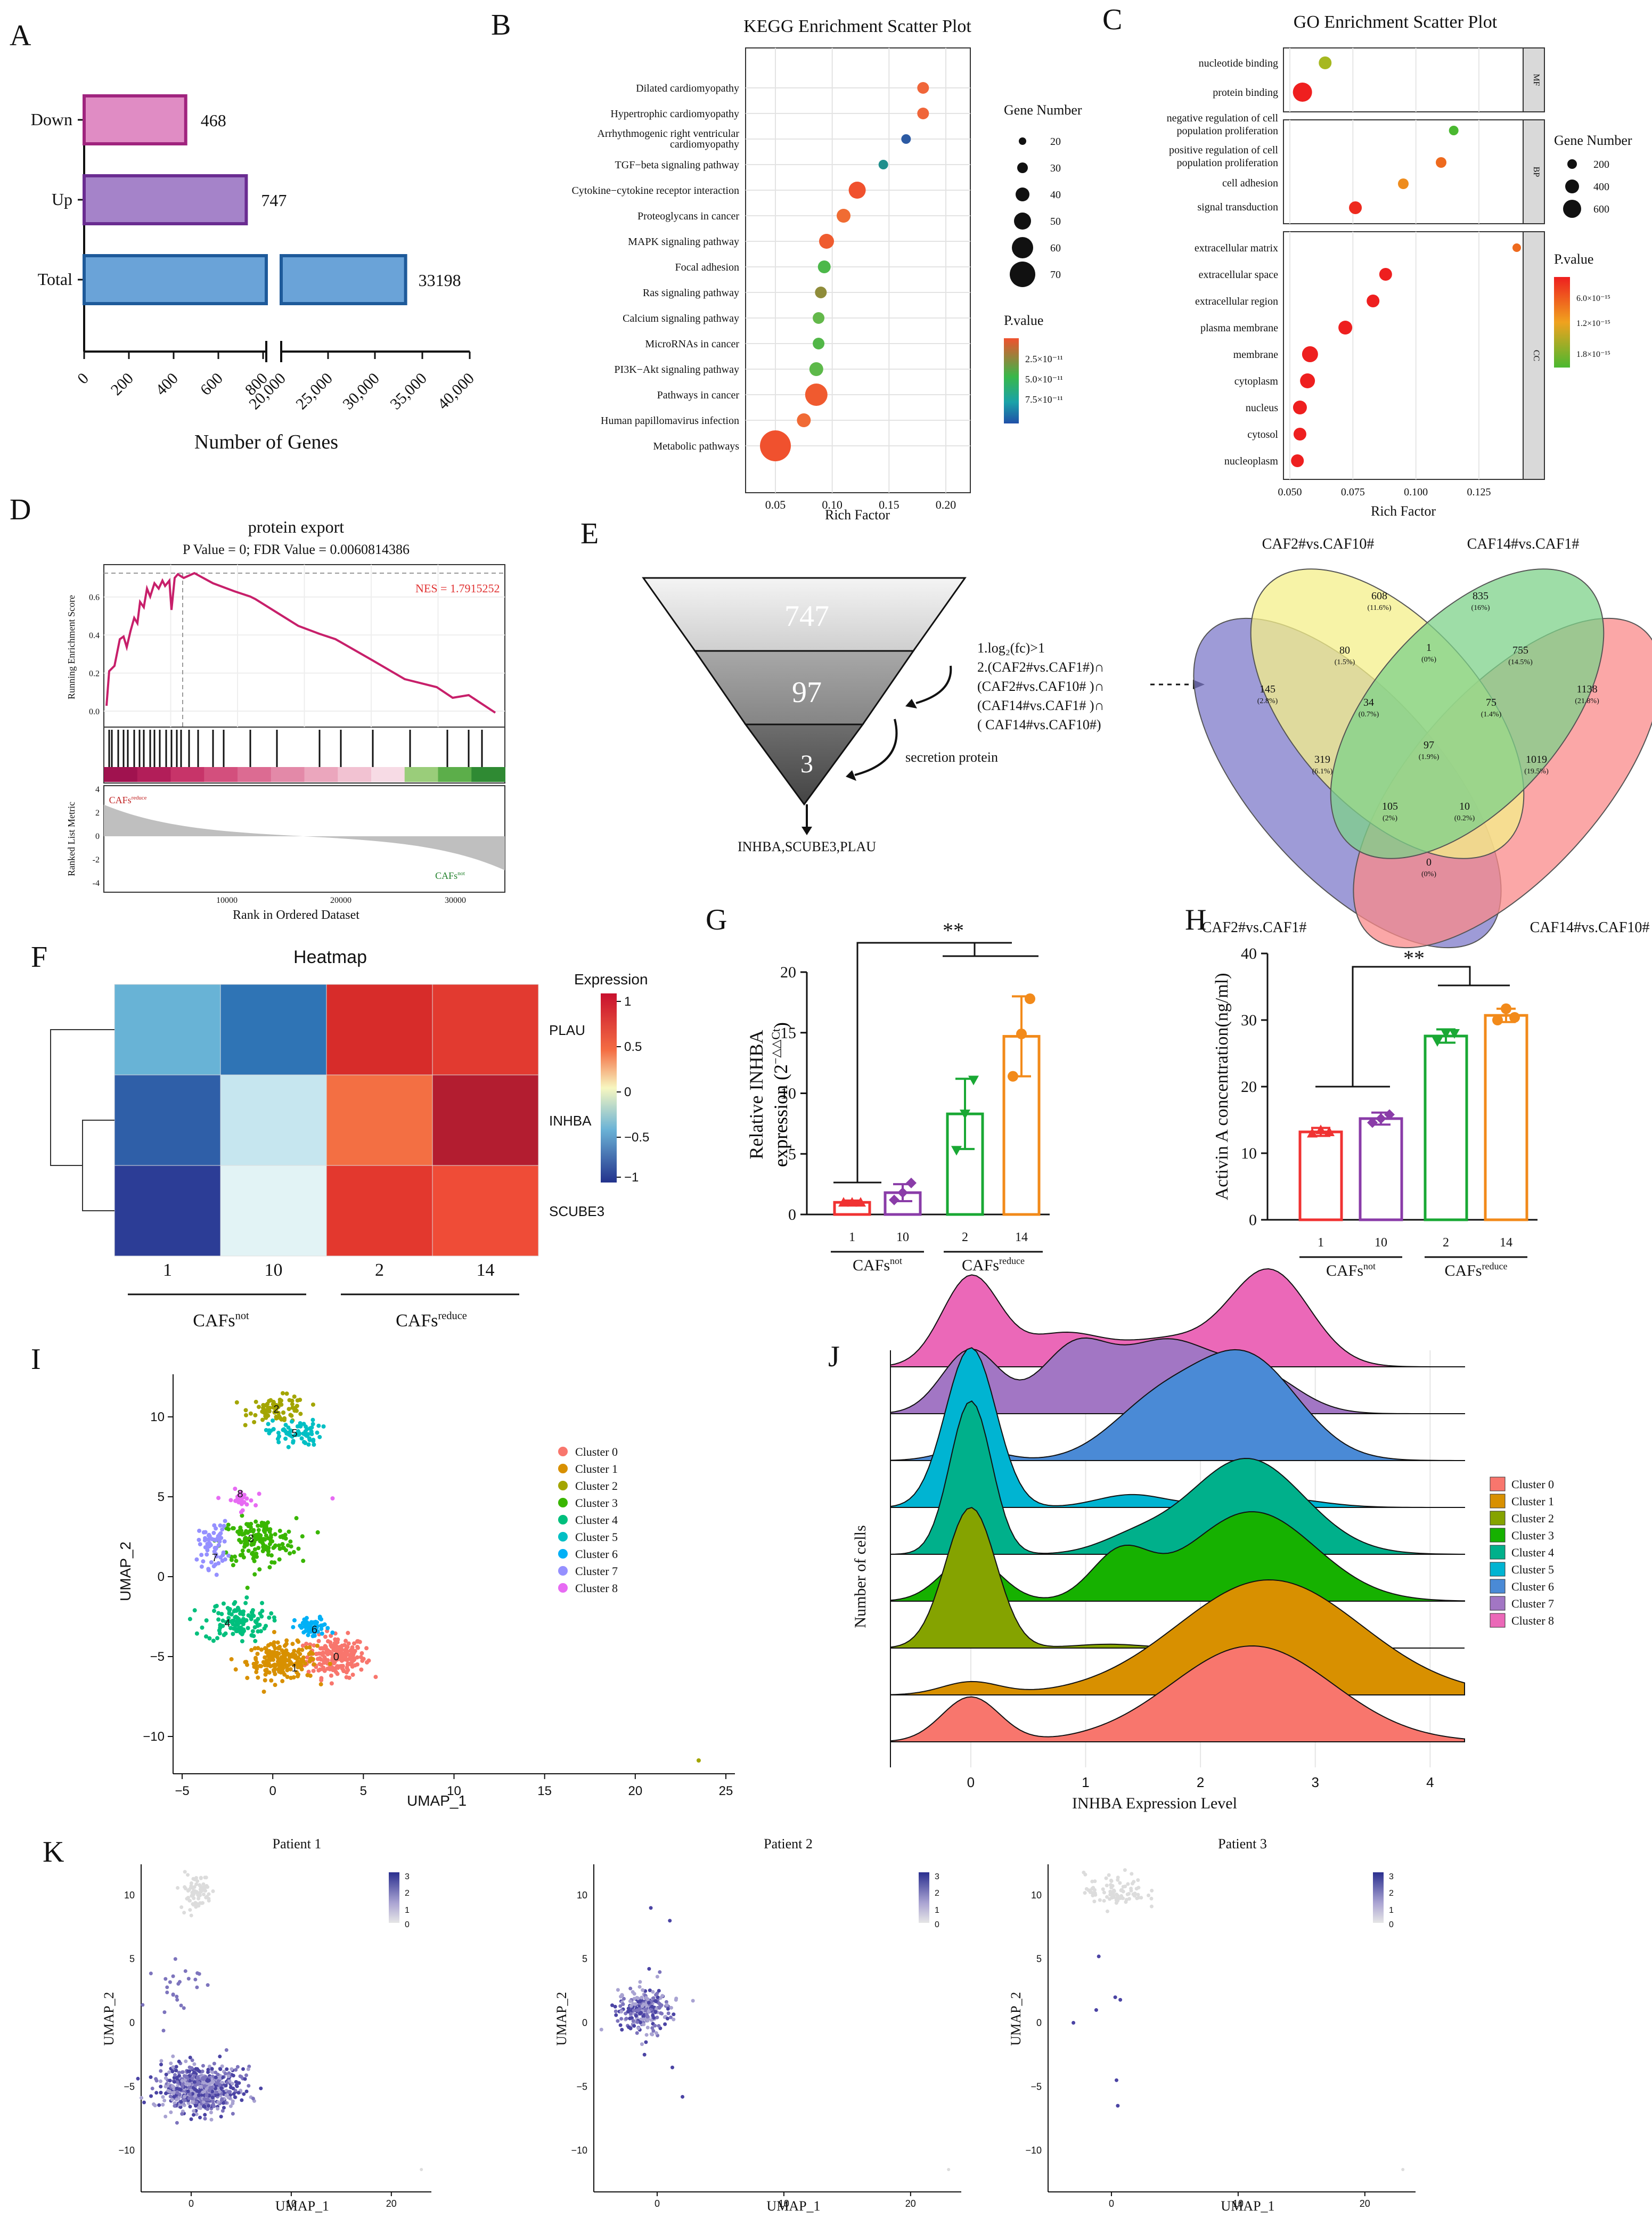 The image size is (1652, 2218). What do you see at coordinates (1429, 863) in the screenshot?
I see `venn-count: 0` at bounding box center [1429, 863].